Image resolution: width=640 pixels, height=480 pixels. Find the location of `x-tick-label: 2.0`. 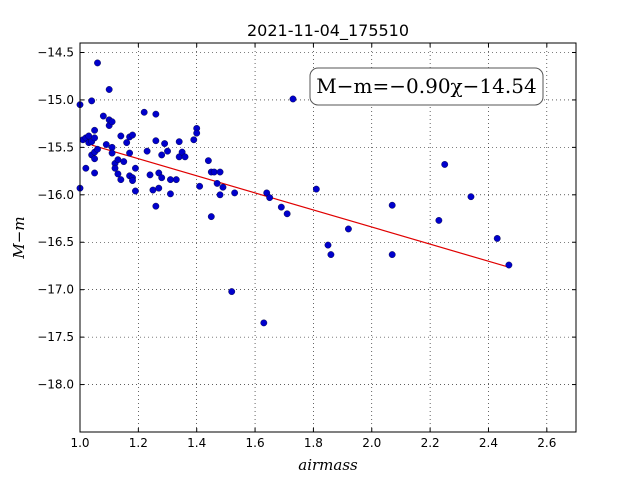

x-tick-label: 2.0 is located at coordinates (371, 443).